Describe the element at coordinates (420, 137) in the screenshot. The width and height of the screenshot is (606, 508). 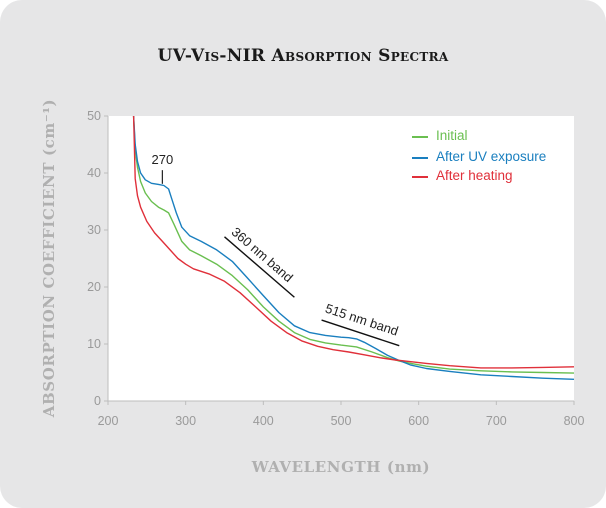
I see `legend-swatch-initial` at that location.